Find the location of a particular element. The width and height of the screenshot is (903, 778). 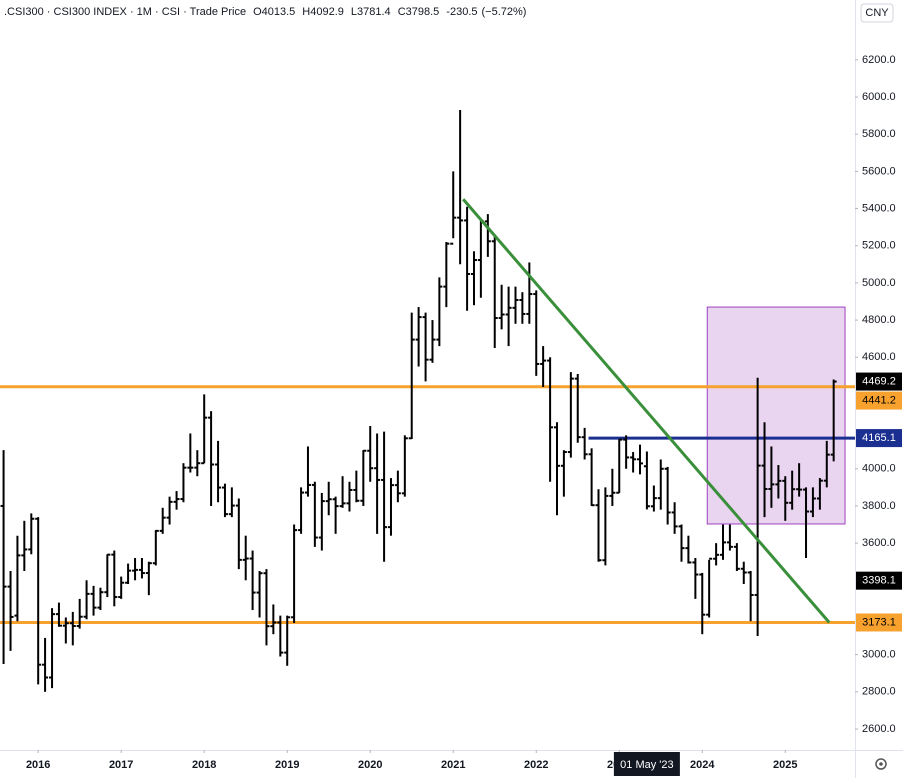

x-tick-label: 2021 is located at coordinates (453, 765).